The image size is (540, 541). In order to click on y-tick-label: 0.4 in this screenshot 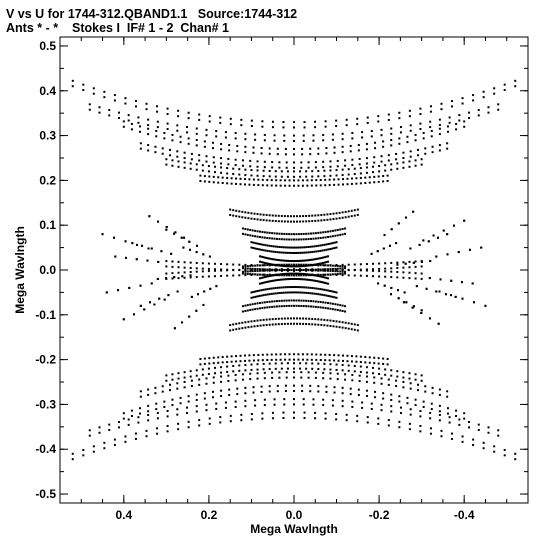, I will do `click(47, 91)`.